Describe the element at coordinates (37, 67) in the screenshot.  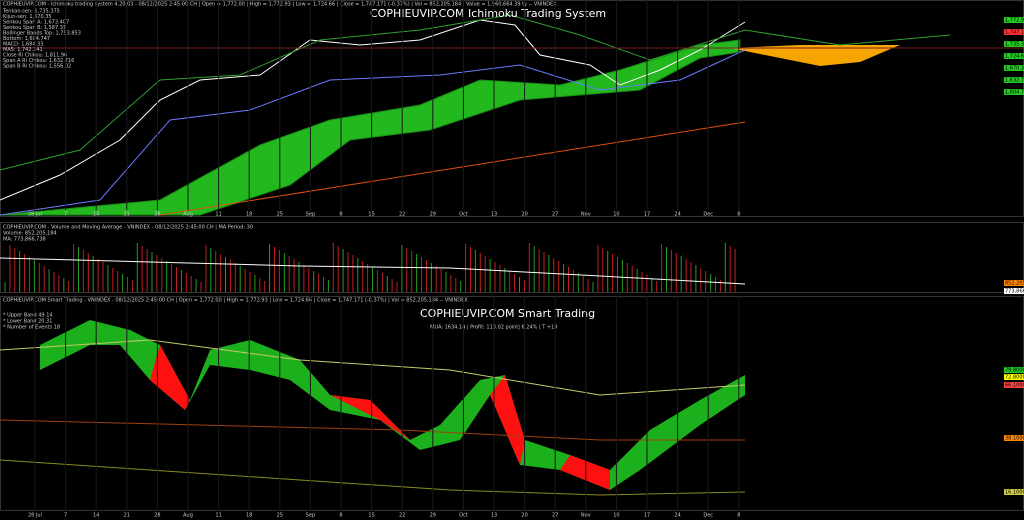
I see `indicator: Span B Ri Chikou: 1,556.02` at that location.